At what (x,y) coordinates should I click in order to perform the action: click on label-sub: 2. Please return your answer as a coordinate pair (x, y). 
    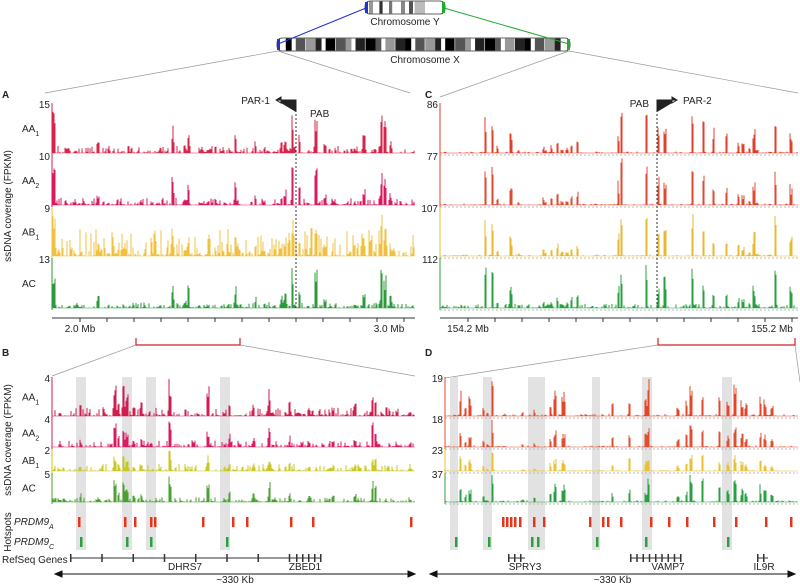
    Looking at the image, I should click on (37, 438).